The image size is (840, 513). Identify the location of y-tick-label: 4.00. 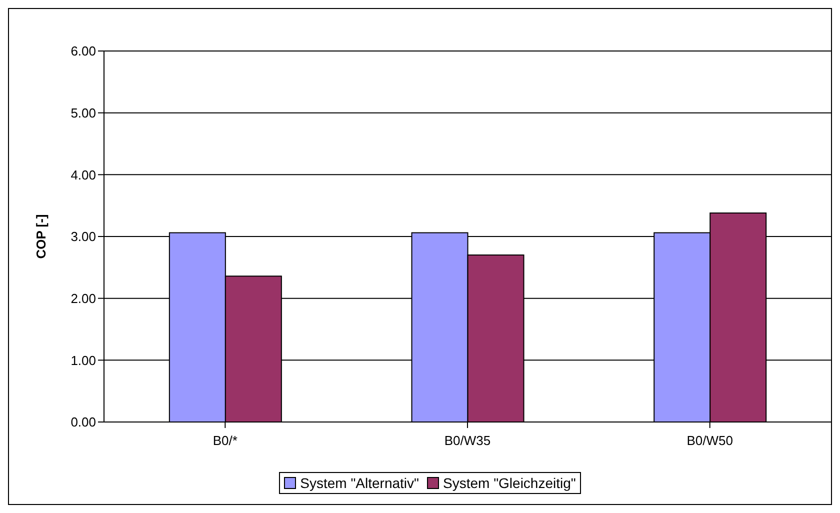
(83, 174).